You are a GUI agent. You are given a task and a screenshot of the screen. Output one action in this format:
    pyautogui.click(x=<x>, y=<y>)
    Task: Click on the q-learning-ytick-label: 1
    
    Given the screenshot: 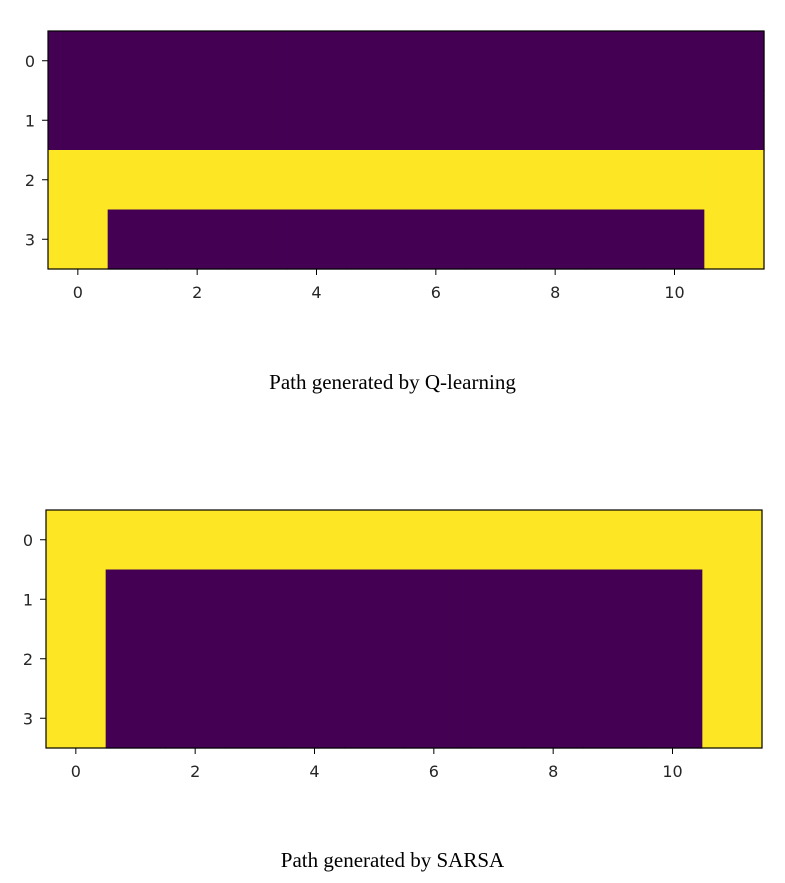 What is the action you would take?
    pyautogui.click(x=30, y=120)
    